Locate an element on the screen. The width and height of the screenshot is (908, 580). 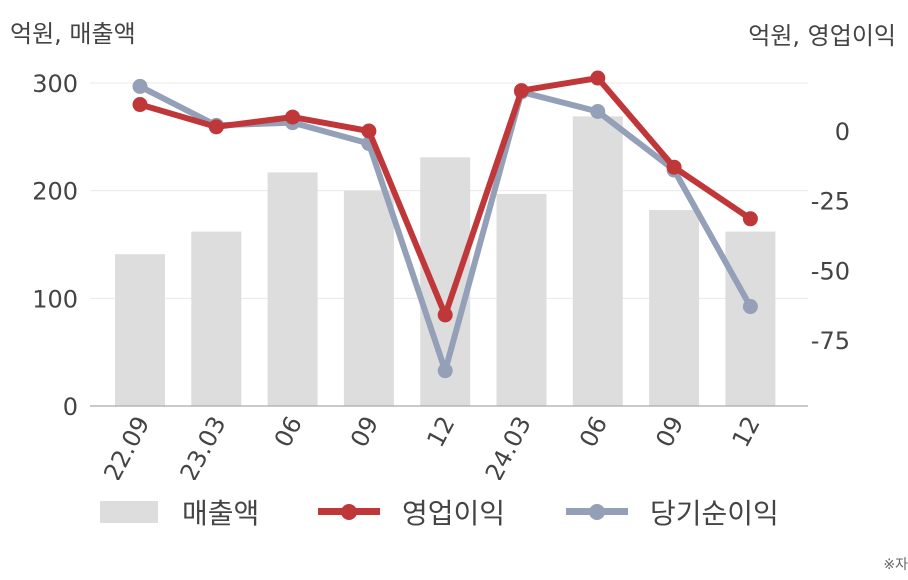
x-tick-label: 22.09 is located at coordinates (126, 446).